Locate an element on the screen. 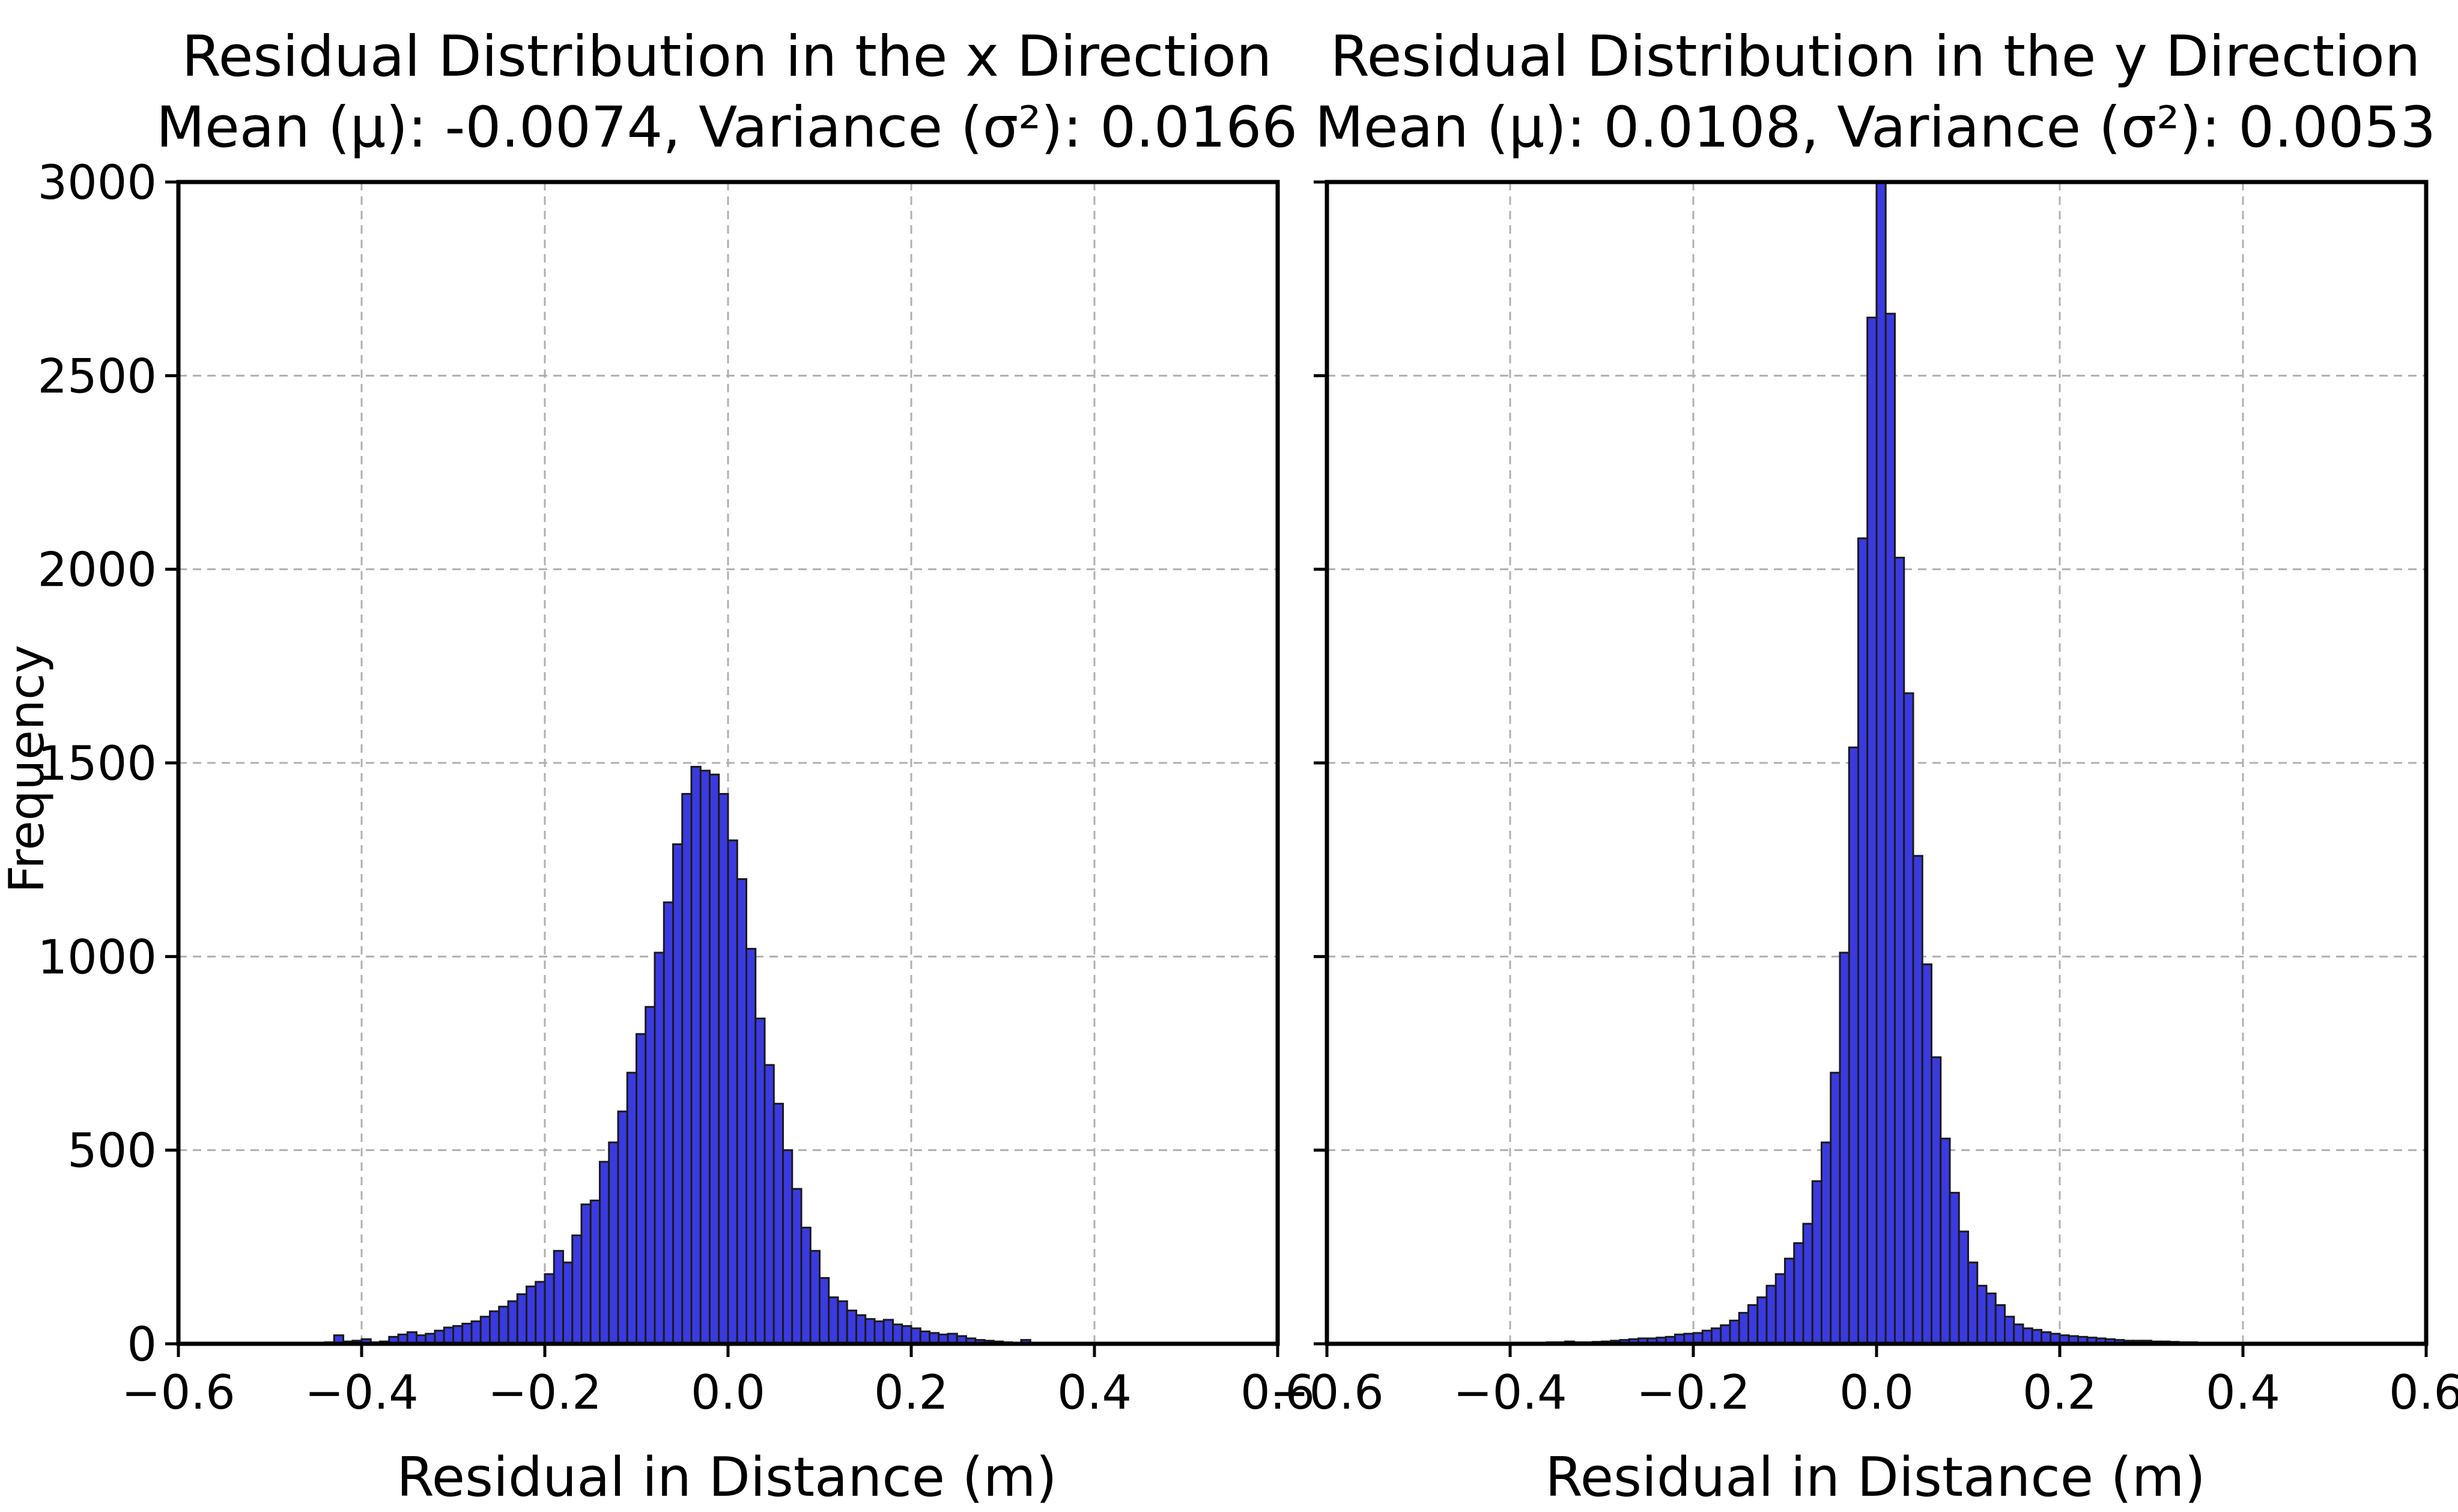  chart-title-line2: Mean (μ): 0.0108, Variance (σ²): 0.0053 is located at coordinates (1875, 127).